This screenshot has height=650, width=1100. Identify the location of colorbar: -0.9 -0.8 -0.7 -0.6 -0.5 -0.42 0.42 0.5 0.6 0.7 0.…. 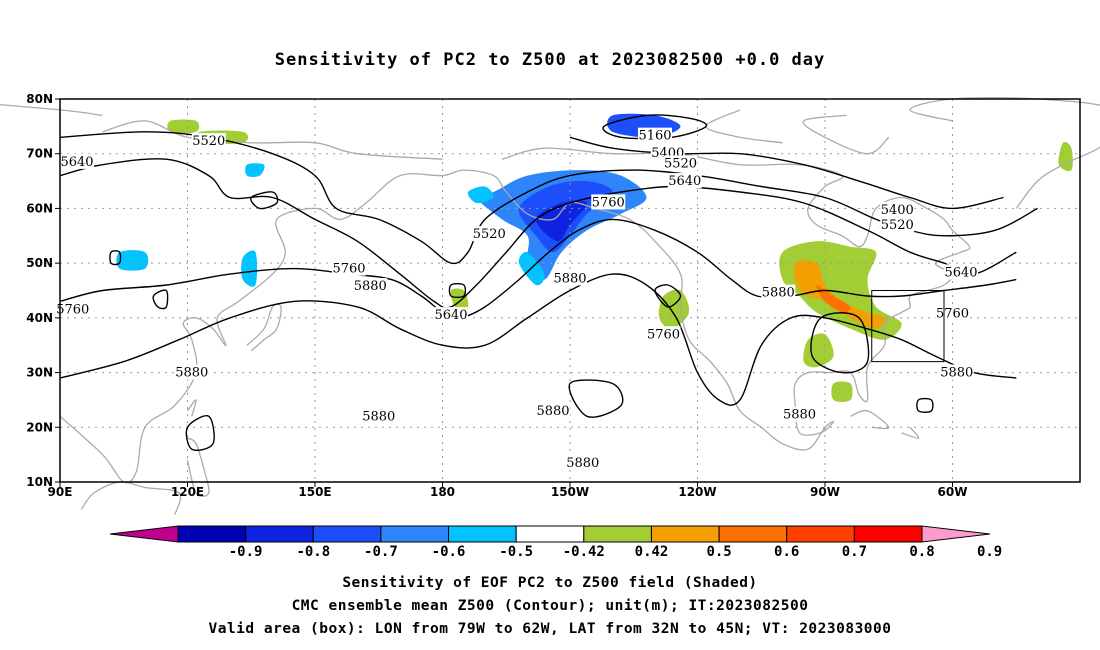
(555, 542).